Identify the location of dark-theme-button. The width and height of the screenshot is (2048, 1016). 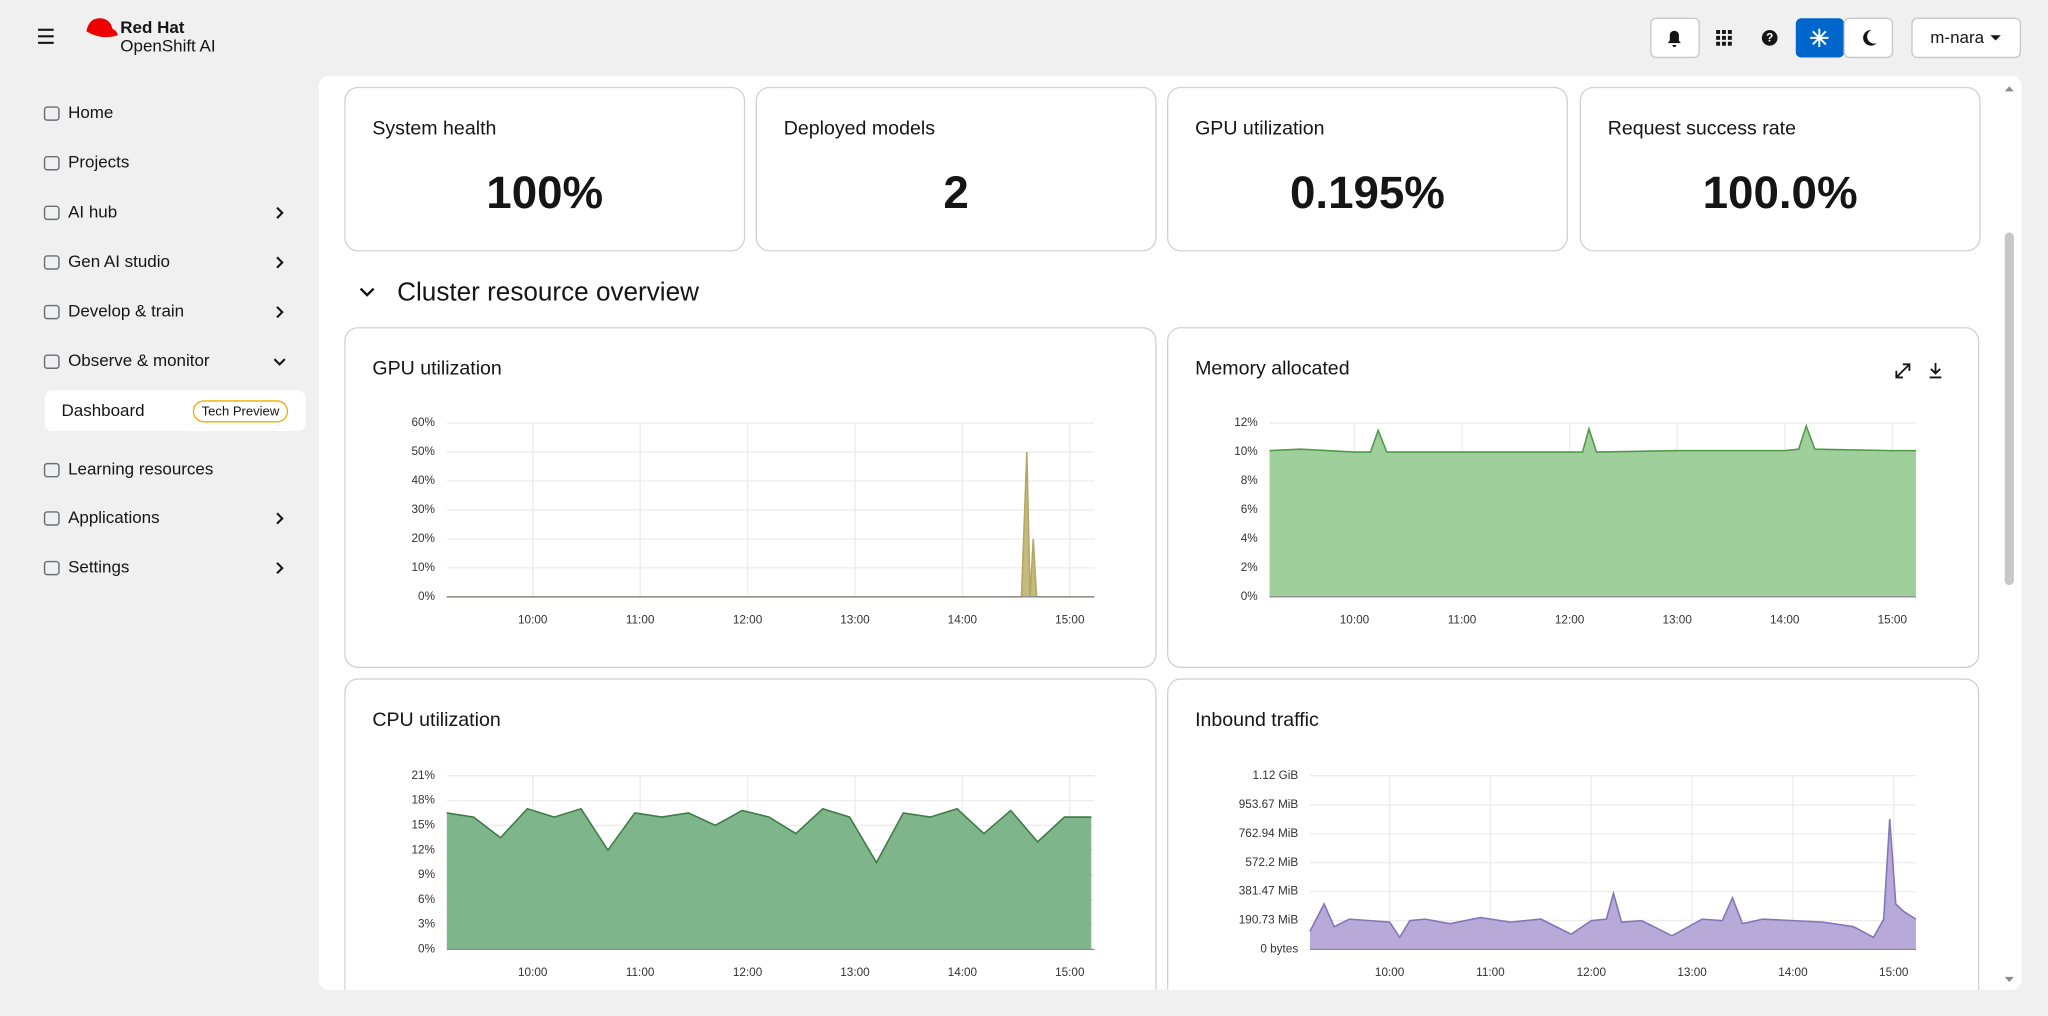
(1868, 38).